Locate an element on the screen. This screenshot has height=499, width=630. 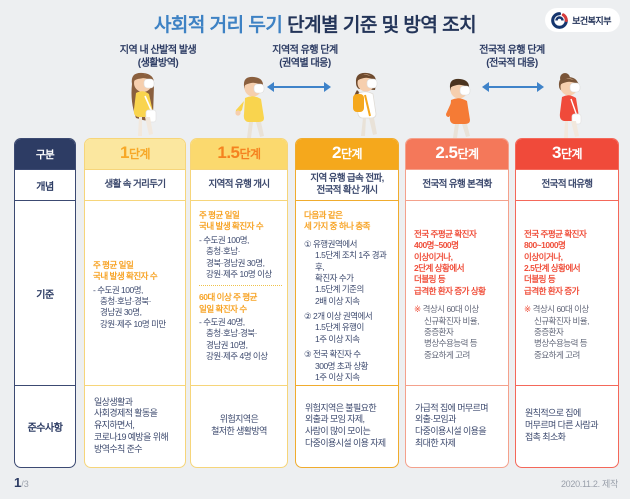
stage2-criteria-item2: ② 2개 이상 권역에서 1.5단계 유행이 1주 이상 지속 is located at coordinates (338, 327).